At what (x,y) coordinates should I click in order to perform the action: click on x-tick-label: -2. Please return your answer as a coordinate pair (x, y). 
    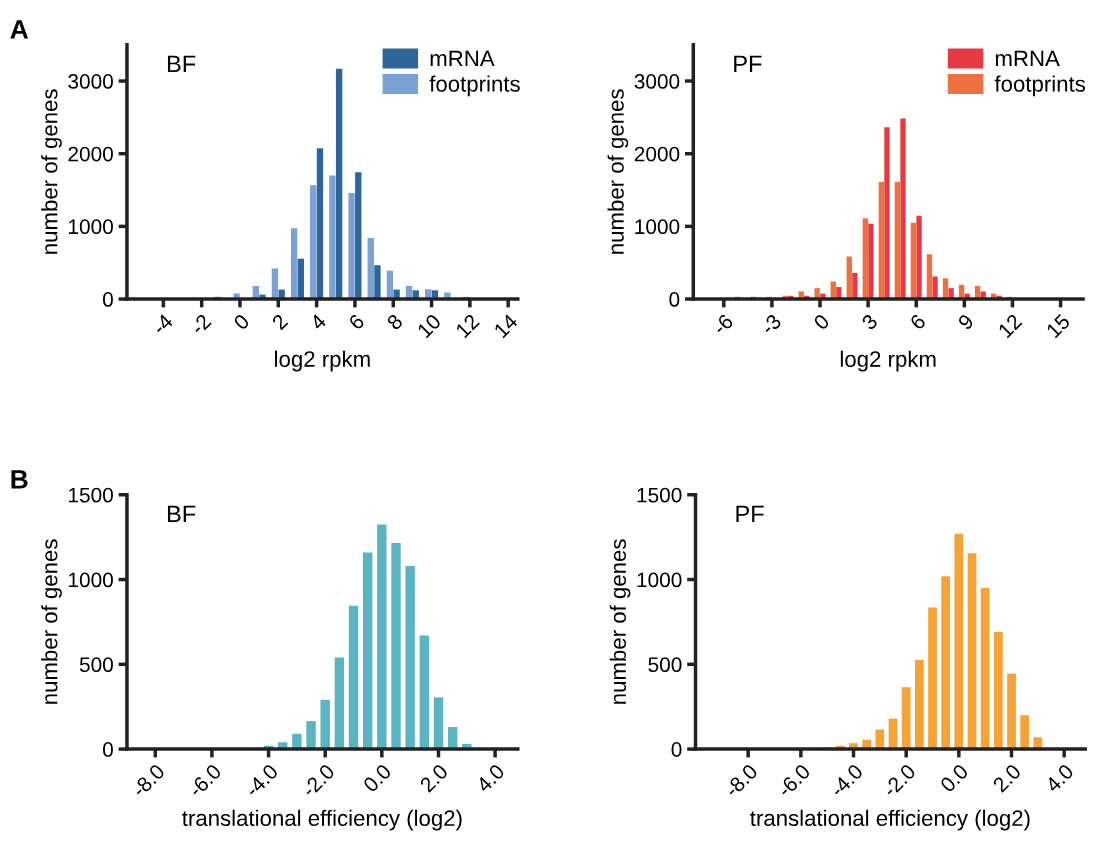
    Looking at the image, I should click on (200, 324).